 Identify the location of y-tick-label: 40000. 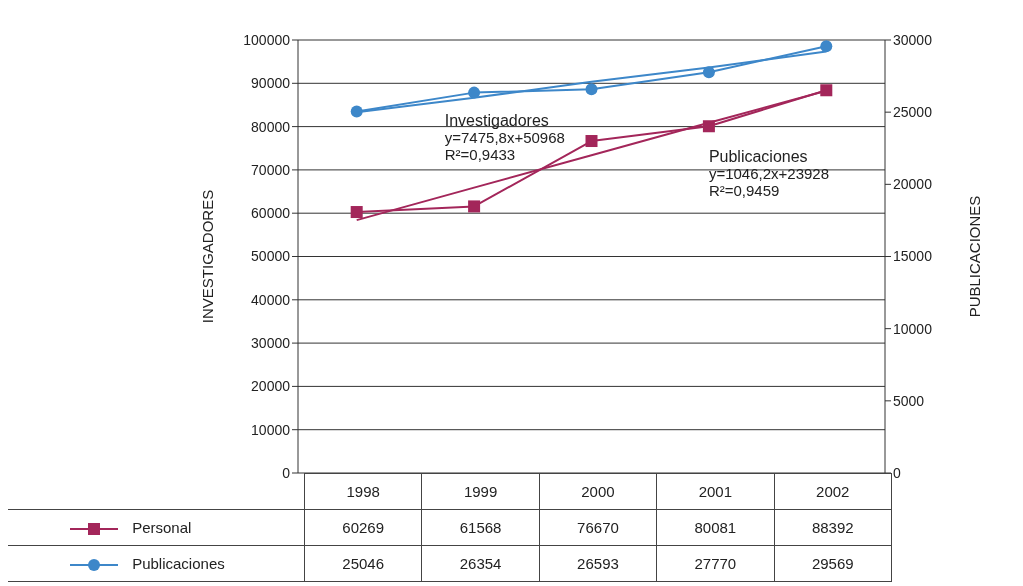
(271, 299).